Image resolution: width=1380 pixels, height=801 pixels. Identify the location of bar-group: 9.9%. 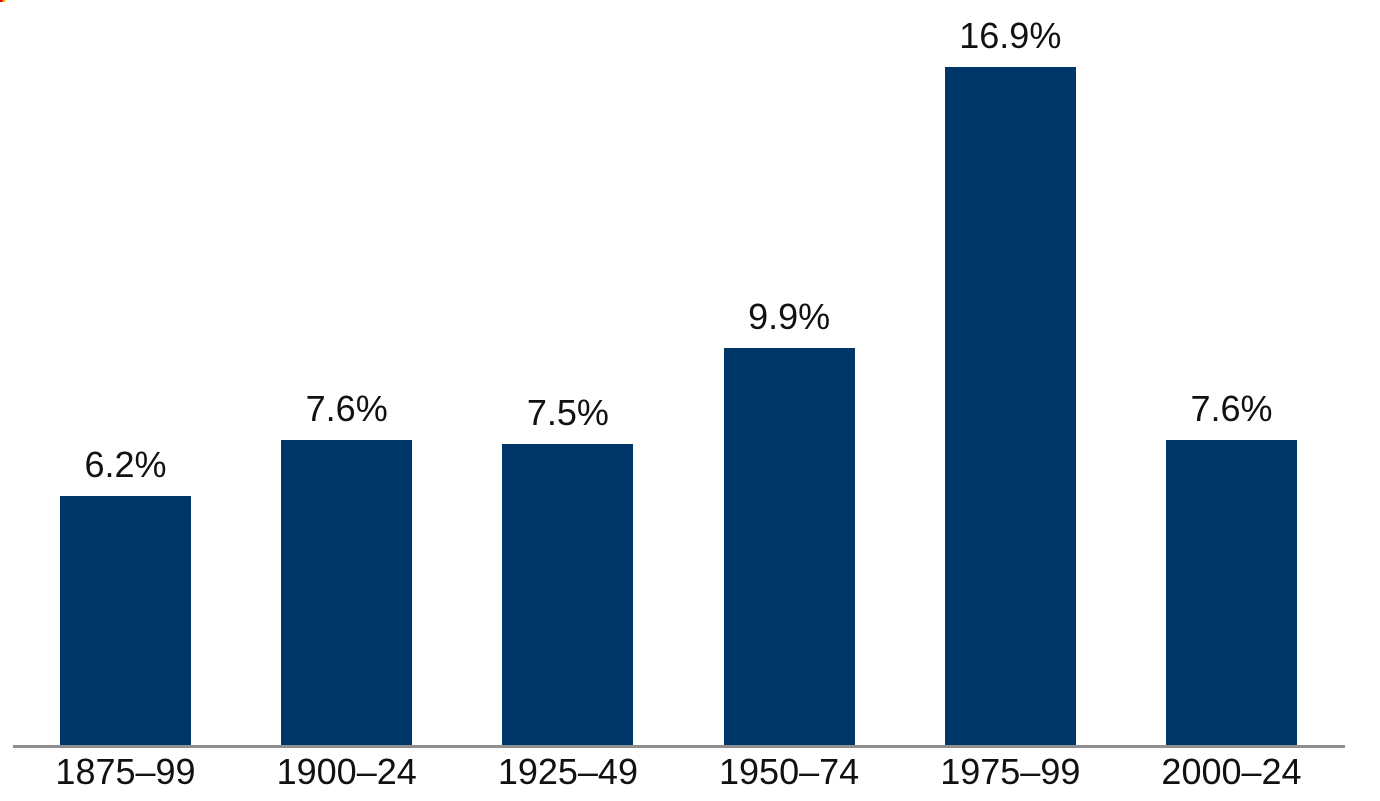
(789, 520).